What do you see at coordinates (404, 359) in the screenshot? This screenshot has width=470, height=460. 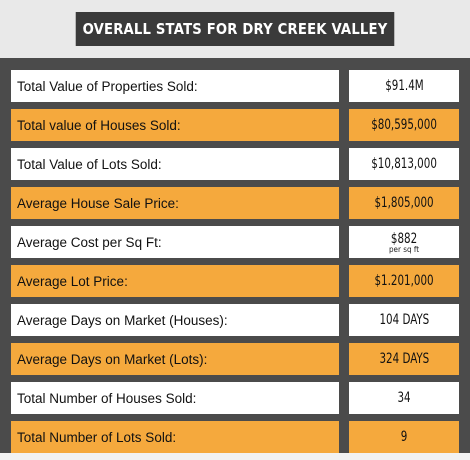 I see `stat-value: 324 DAYS` at bounding box center [404, 359].